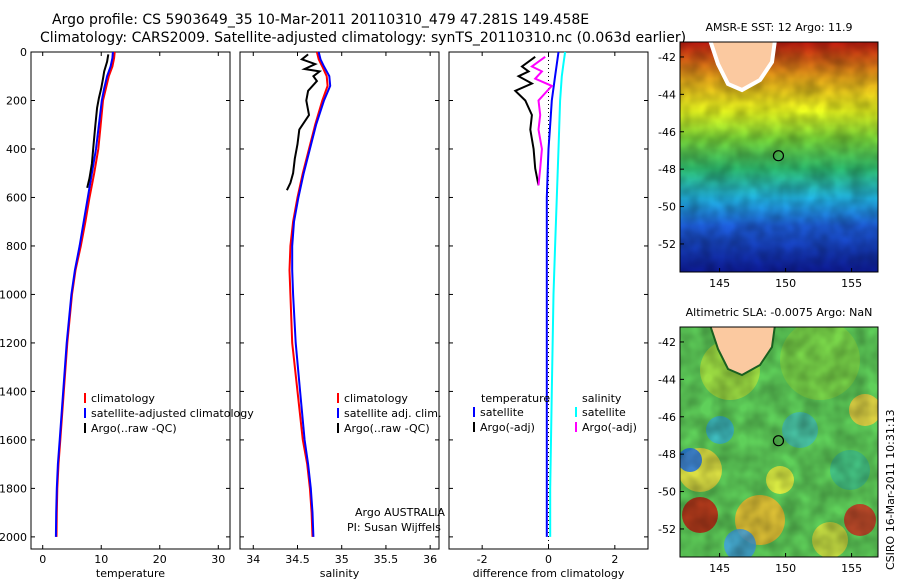 Image resolution: width=900 pixels, height=580 pixels. Describe the element at coordinates (16, 100) in the screenshot. I see `y-tick-label: 200` at that location.